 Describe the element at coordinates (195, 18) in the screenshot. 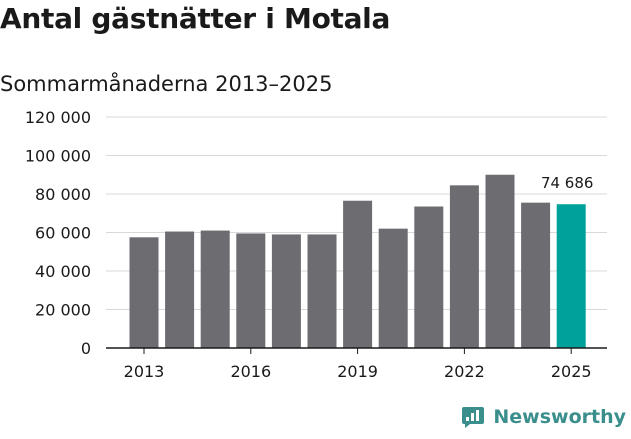

I see `chart-title: Antal gästnätter i Motala` at that location.